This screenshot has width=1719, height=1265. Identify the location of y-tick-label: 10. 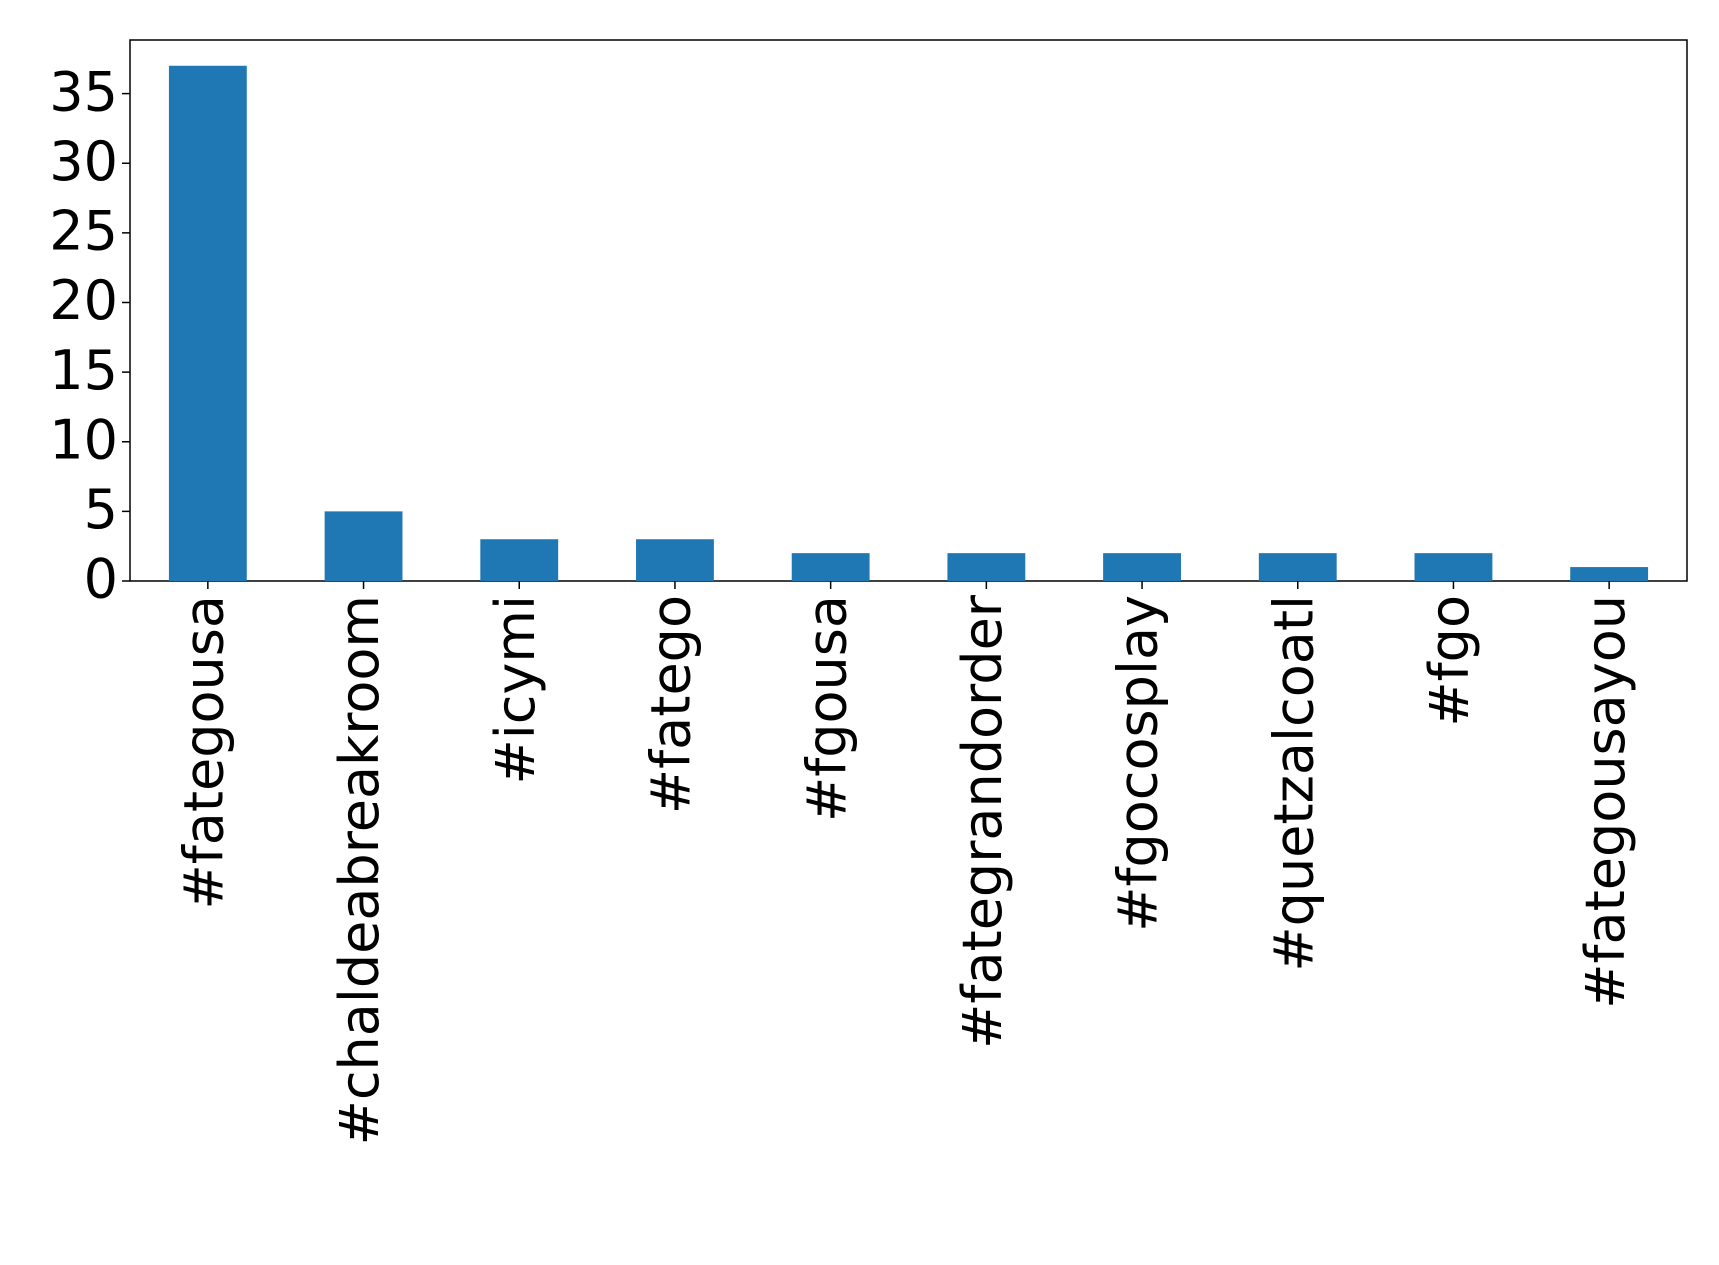
(83, 439).